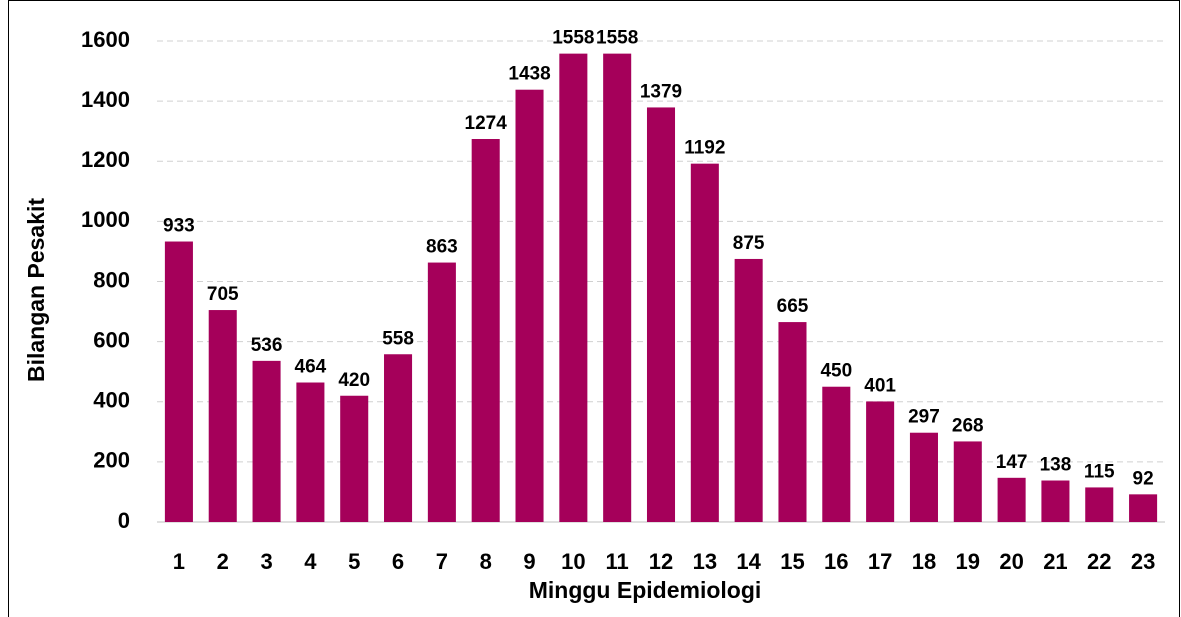  Describe the element at coordinates (749, 243) in the screenshot. I see `value-label: 875` at that location.